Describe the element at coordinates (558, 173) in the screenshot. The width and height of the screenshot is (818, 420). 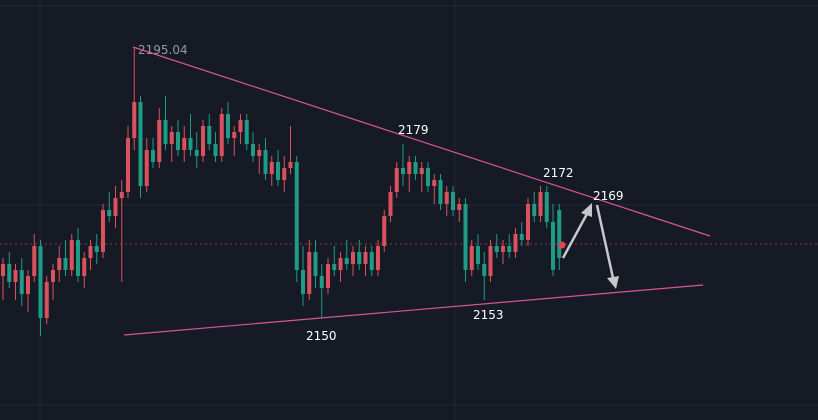
I see `annotation: 2172` at that location.